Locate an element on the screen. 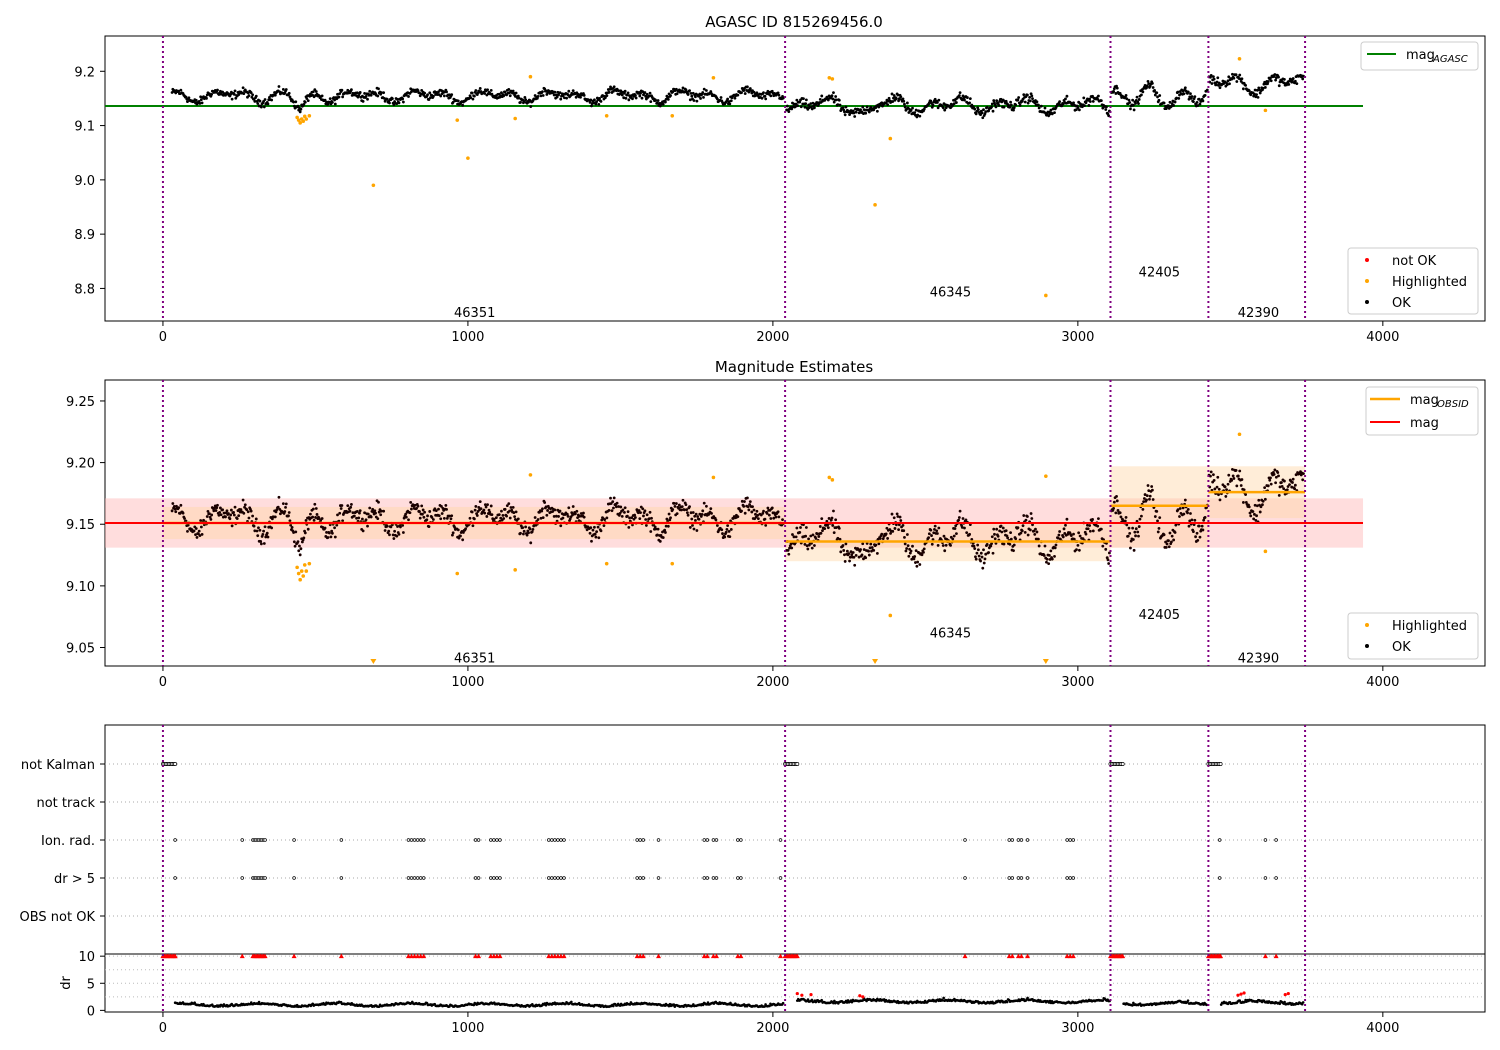 This screenshot has width=1500, height=1050. legend-label: not OK is located at coordinates (1414, 261).